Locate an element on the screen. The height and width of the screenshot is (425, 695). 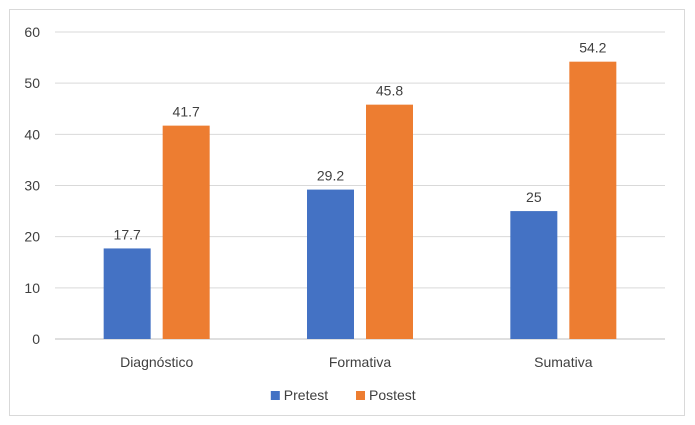
data-label: 41.7 is located at coordinates (186, 112).